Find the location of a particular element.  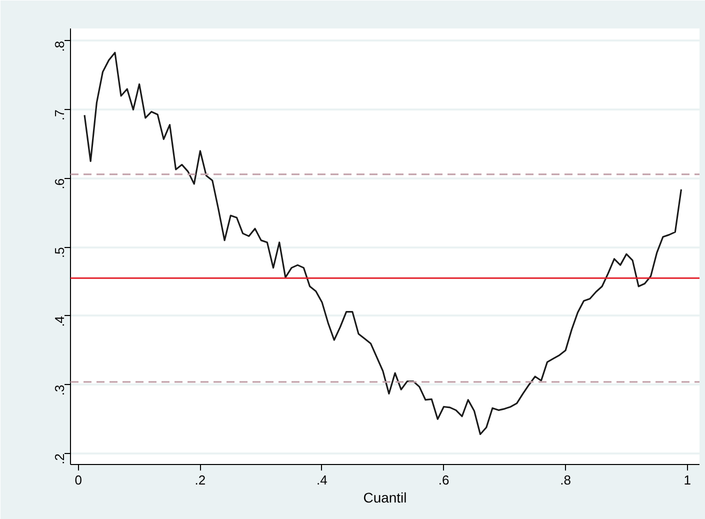

y-tick-label: .2 is located at coordinates (59, 458).